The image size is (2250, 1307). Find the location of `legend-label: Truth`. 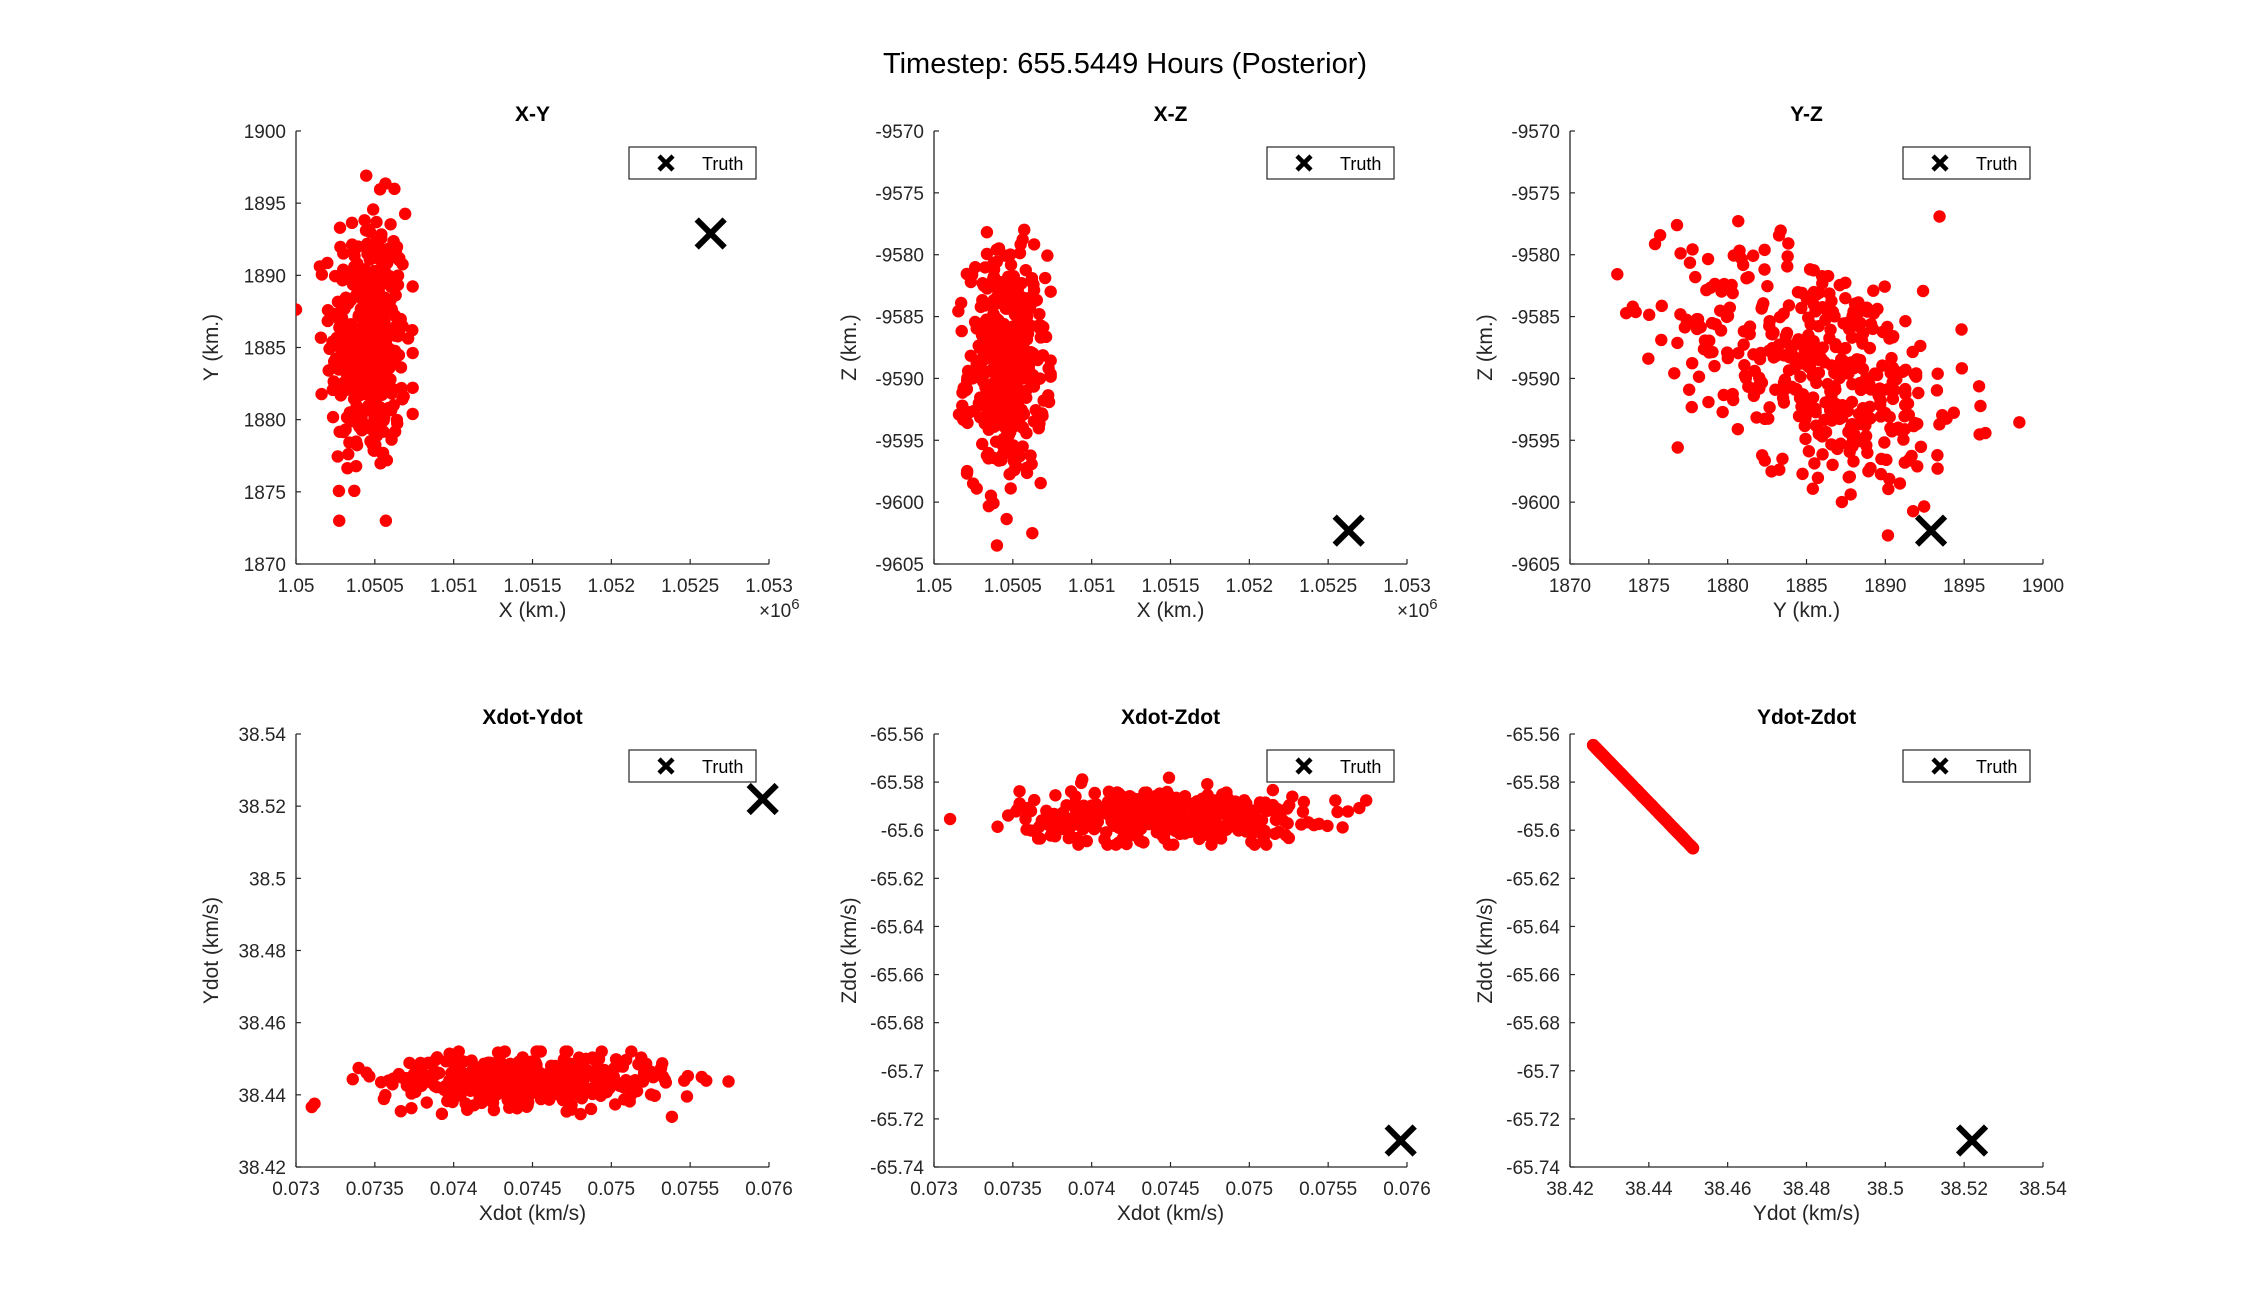

legend-label: Truth is located at coordinates (1996, 767).